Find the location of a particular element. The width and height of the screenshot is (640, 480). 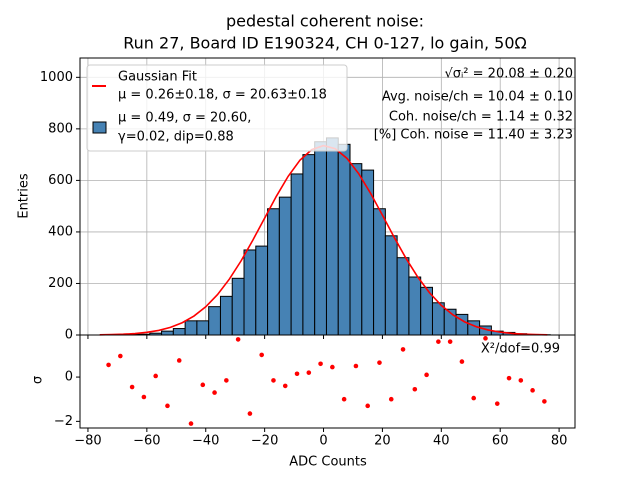

y-axis-label: σ is located at coordinates (38, 380).